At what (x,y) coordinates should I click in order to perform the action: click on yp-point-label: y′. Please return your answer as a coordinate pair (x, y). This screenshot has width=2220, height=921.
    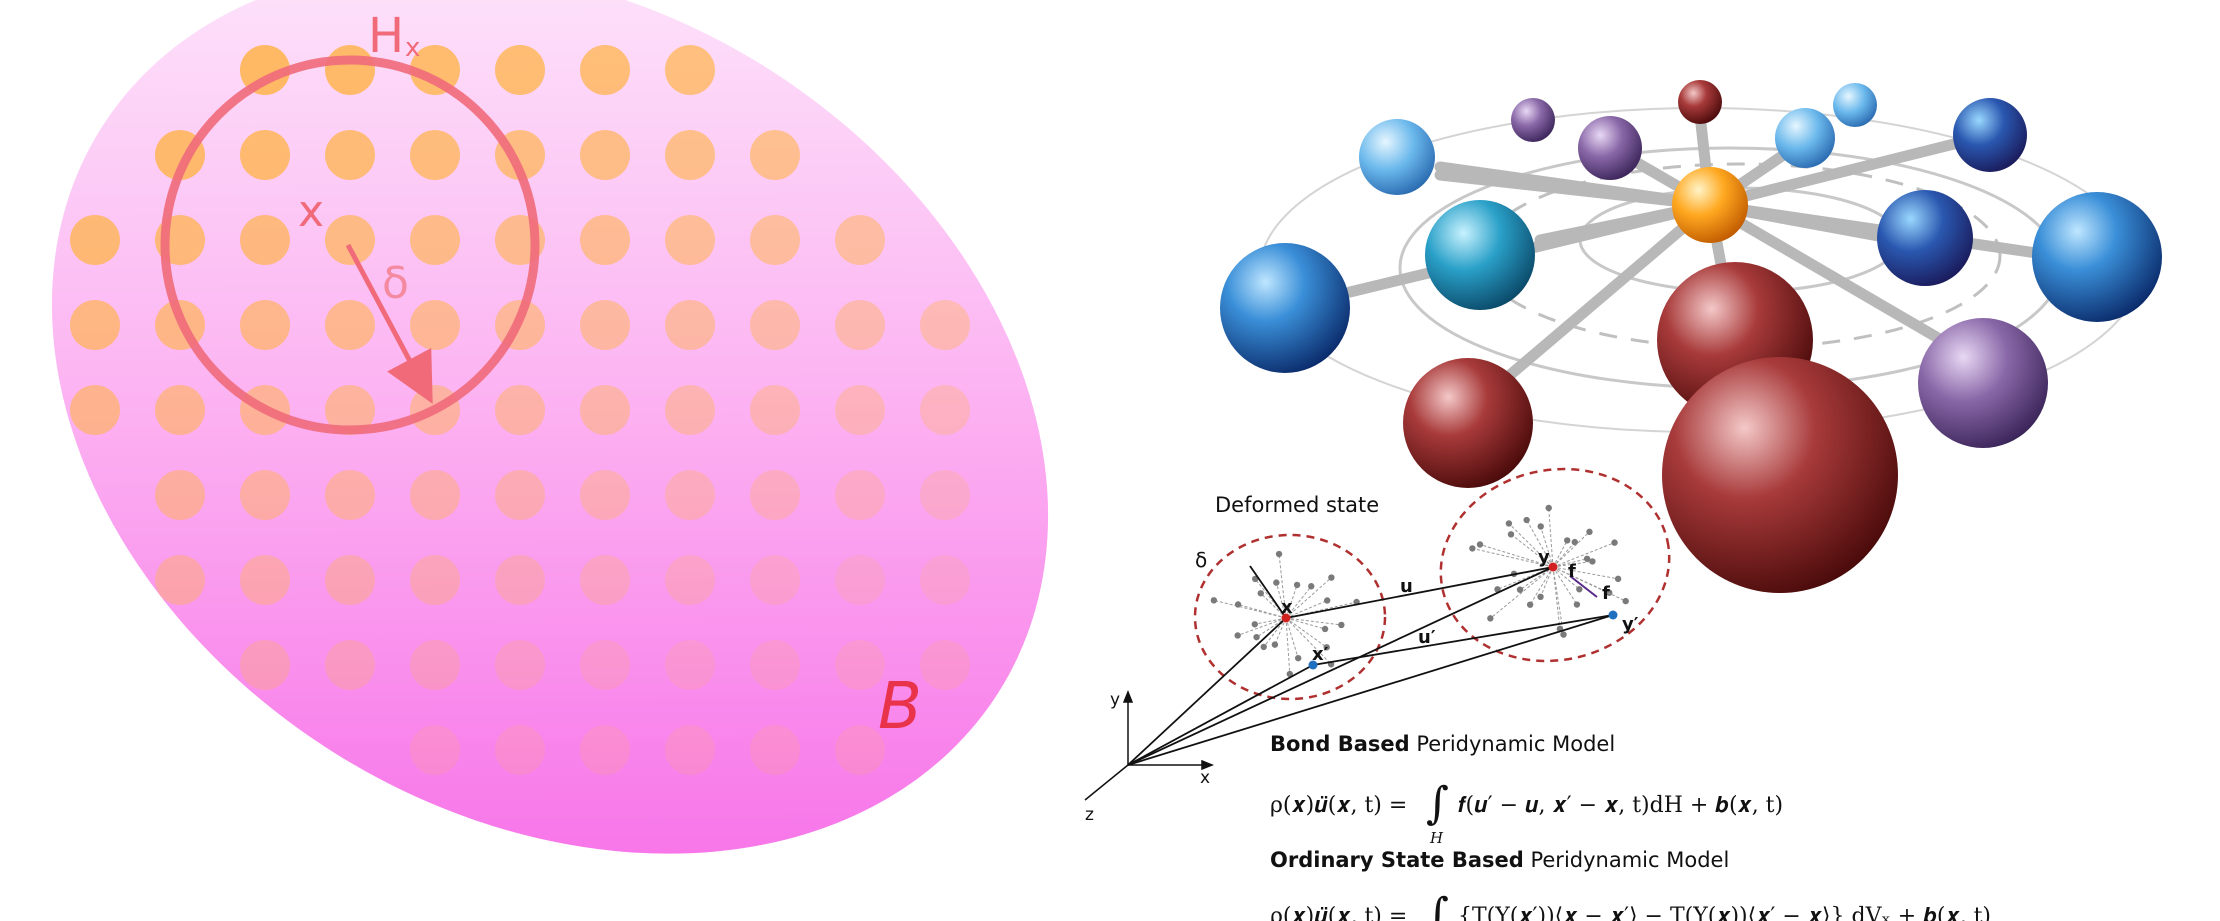
    Looking at the image, I should click on (1630, 624).